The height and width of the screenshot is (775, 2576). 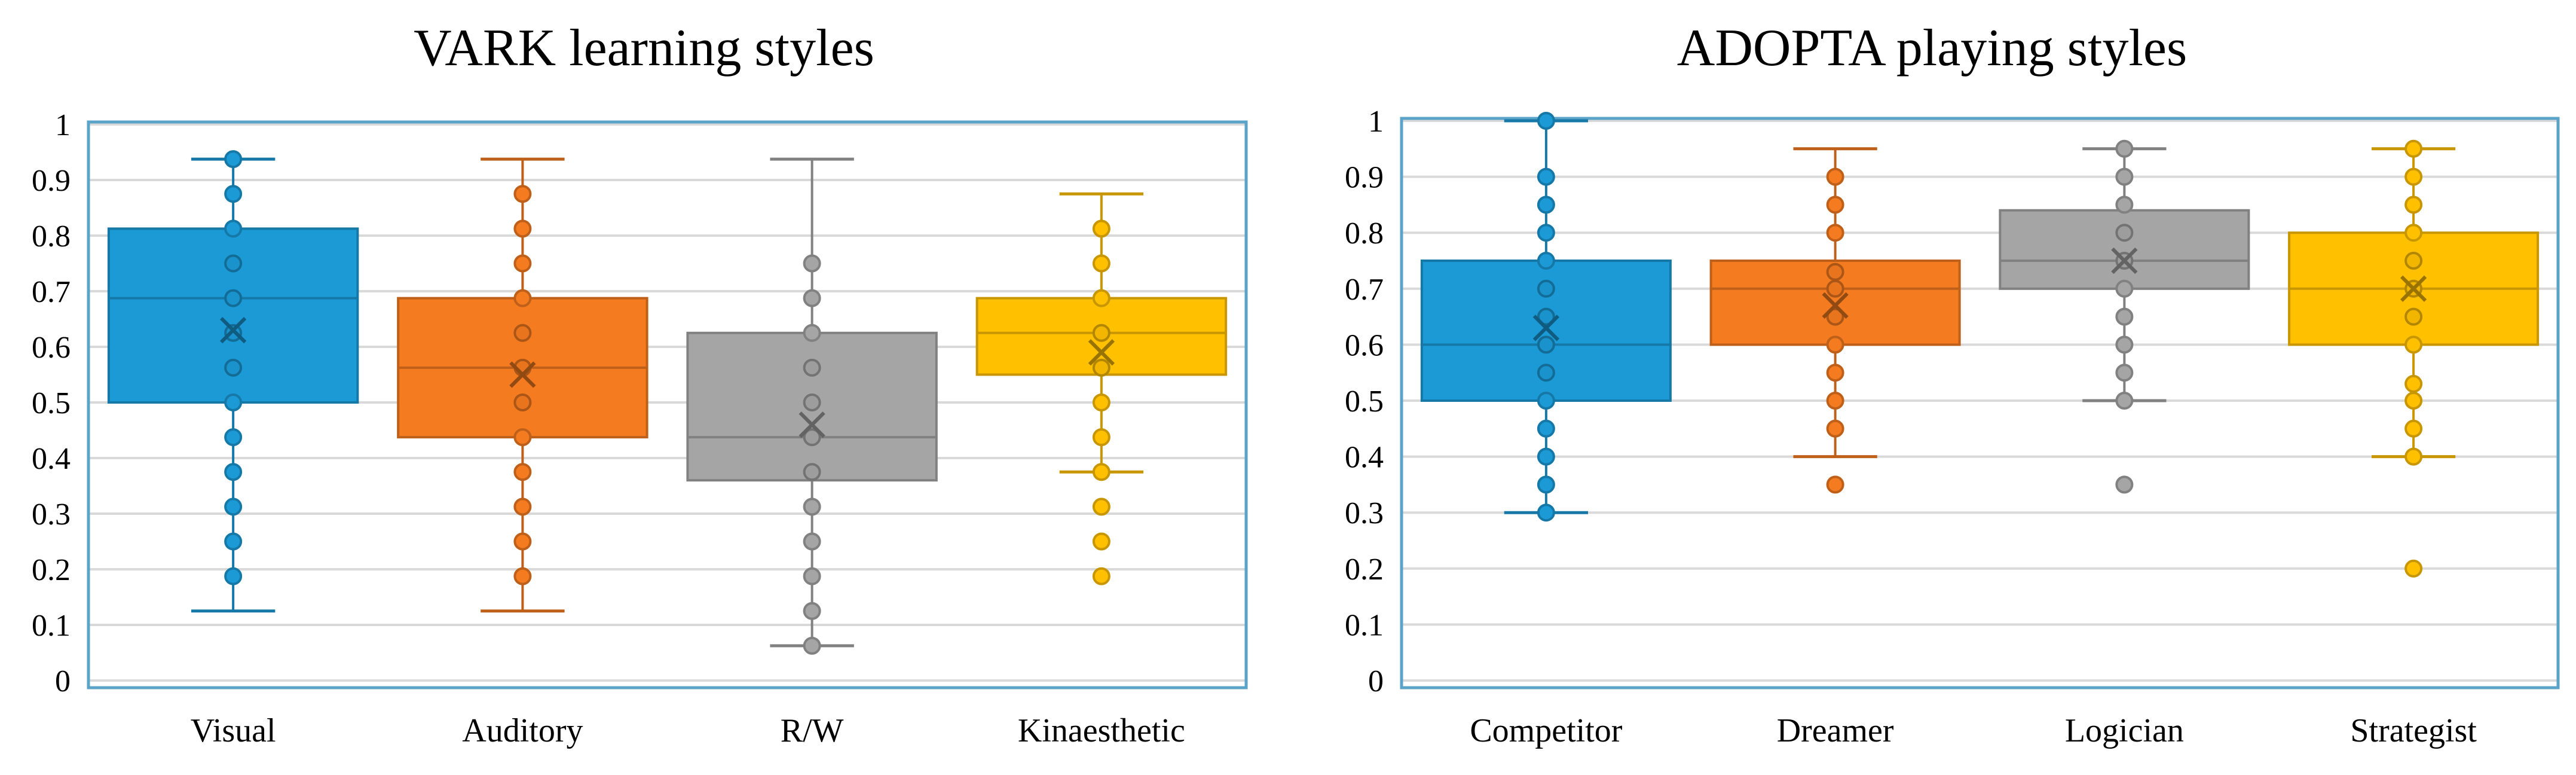 What do you see at coordinates (233, 382) in the screenshot?
I see `box-visual` at bounding box center [233, 382].